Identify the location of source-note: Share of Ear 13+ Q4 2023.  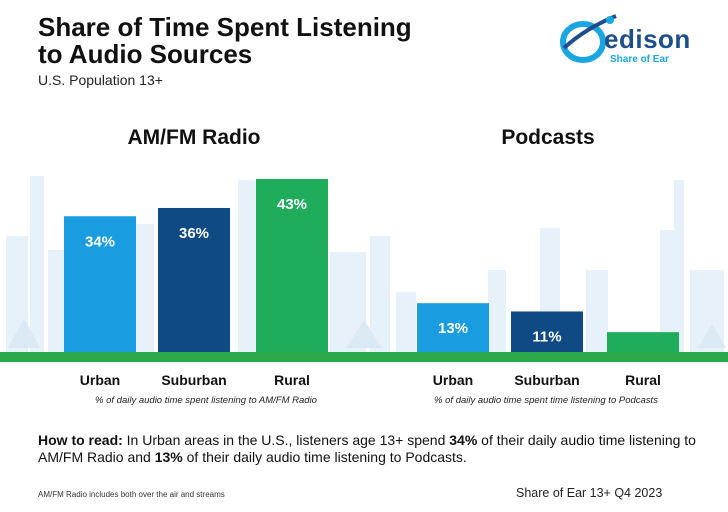
(589, 493).